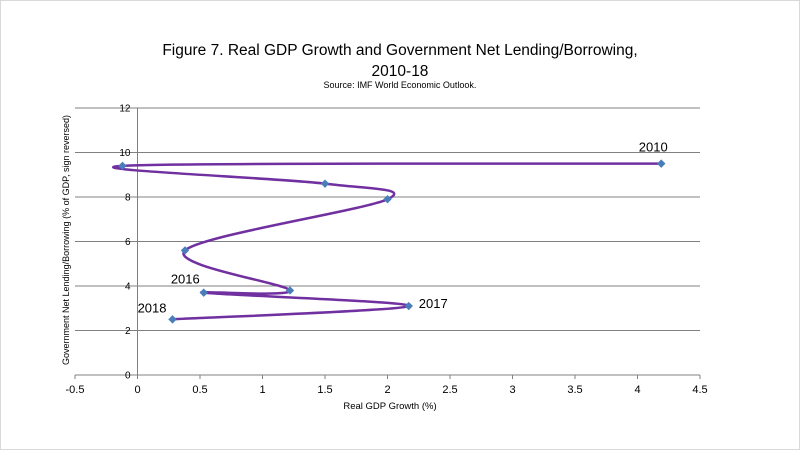 This screenshot has height=450, width=800. I want to click on x-tick-label: 1, so click(262, 390).